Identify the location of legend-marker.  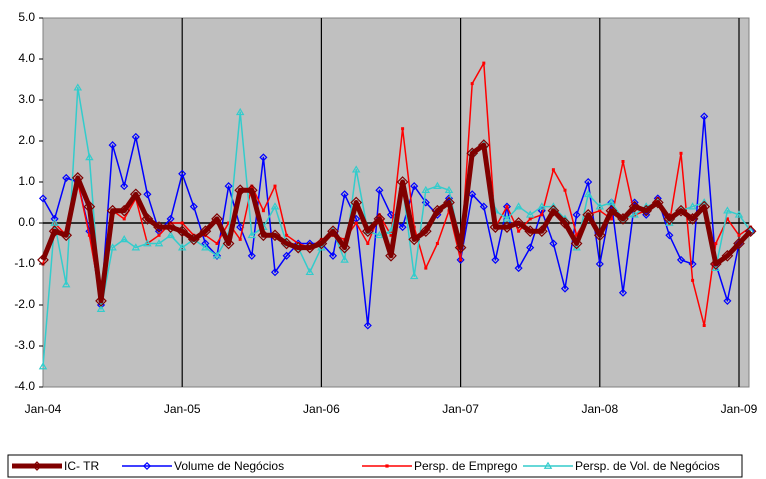
(37, 466).